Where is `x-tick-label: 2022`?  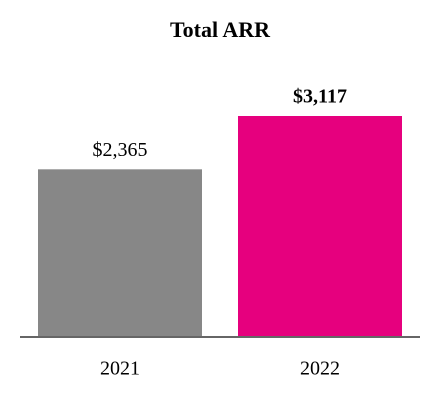
x-tick-label: 2022 is located at coordinates (320, 369).